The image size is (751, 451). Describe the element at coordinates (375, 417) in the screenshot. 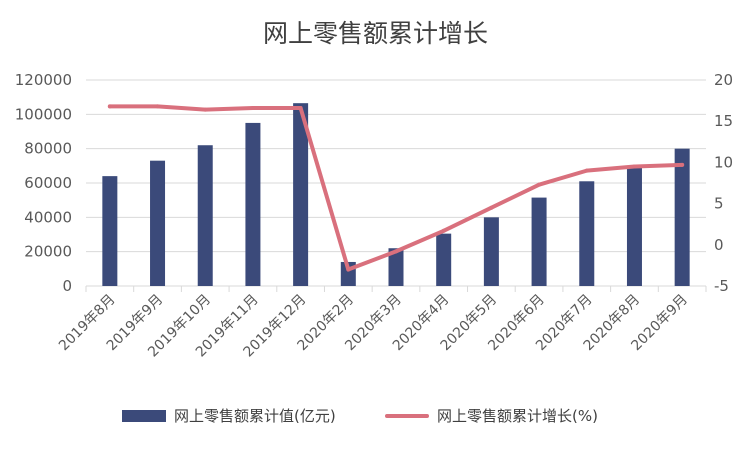

I see `legend: 网上零售额累计值(亿元) 网上零售额累计增长(%)` at that location.